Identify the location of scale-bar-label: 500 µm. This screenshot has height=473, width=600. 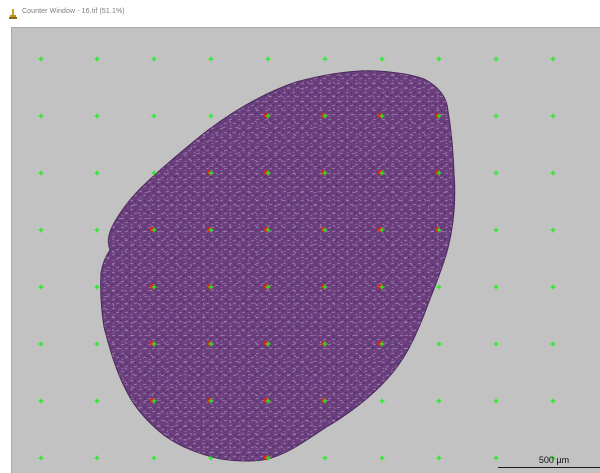
(554, 460).